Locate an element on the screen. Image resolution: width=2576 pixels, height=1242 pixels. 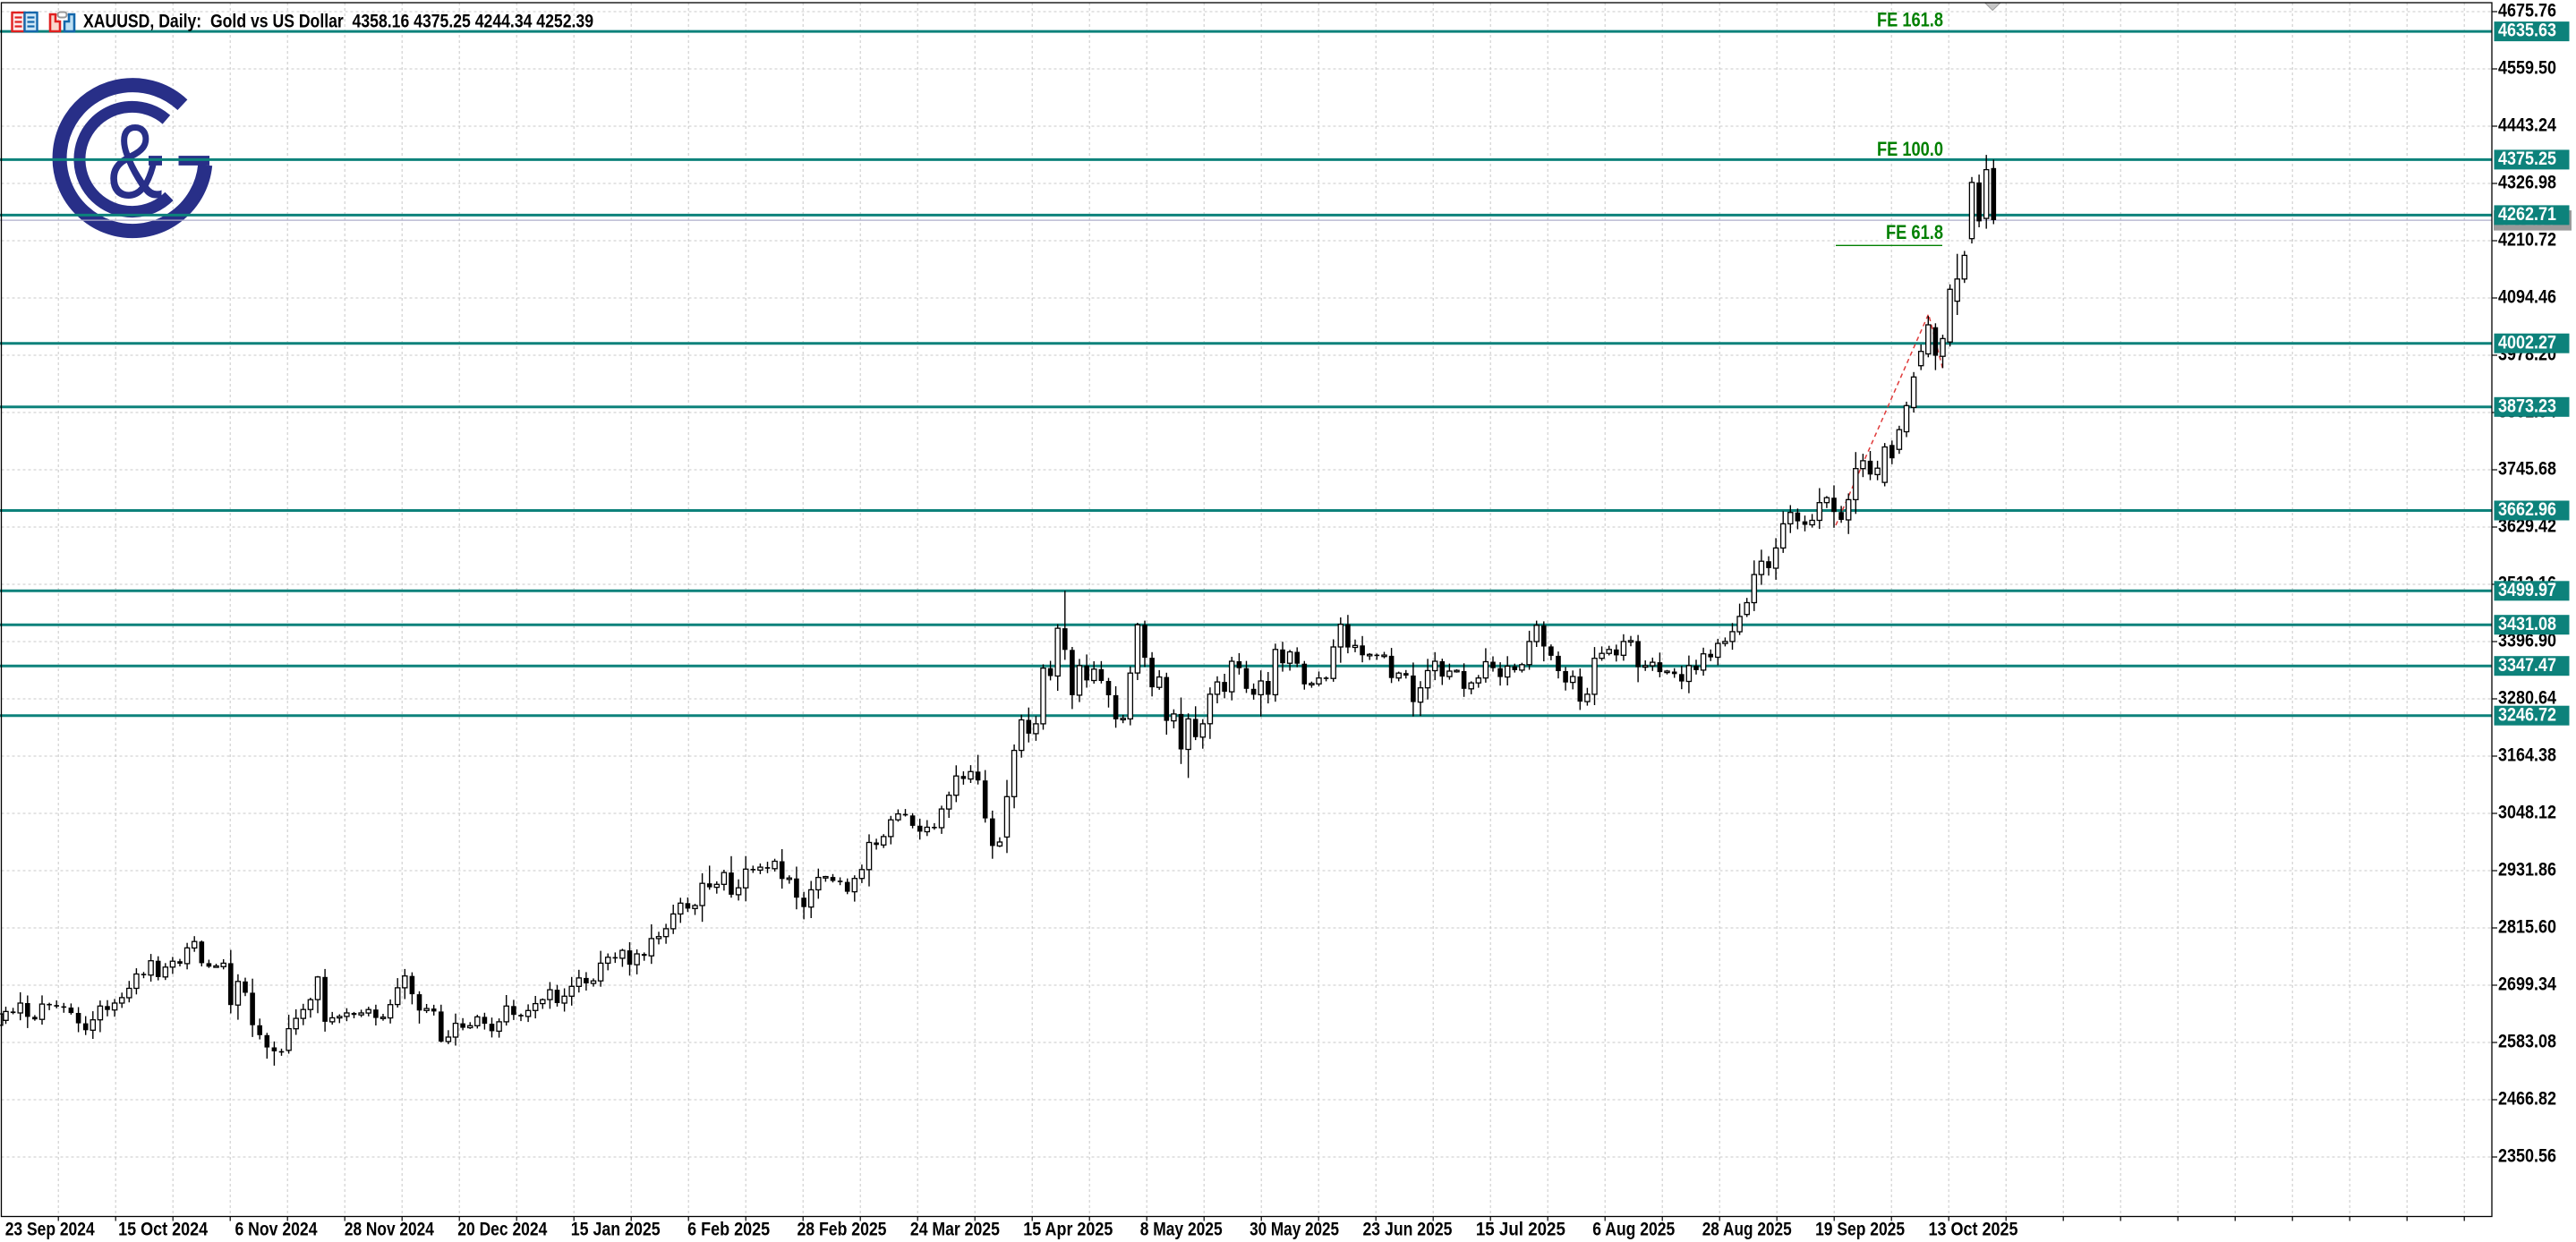
svg-text: 3280.64 is located at coordinates (2527, 699).